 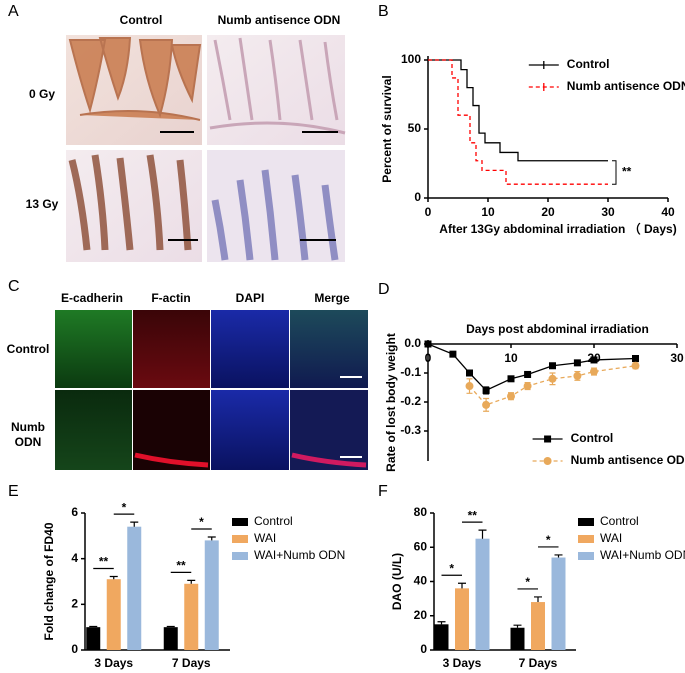 What do you see at coordinates (611, 538) in the screenshot?
I see `legend-label: WAI` at bounding box center [611, 538].